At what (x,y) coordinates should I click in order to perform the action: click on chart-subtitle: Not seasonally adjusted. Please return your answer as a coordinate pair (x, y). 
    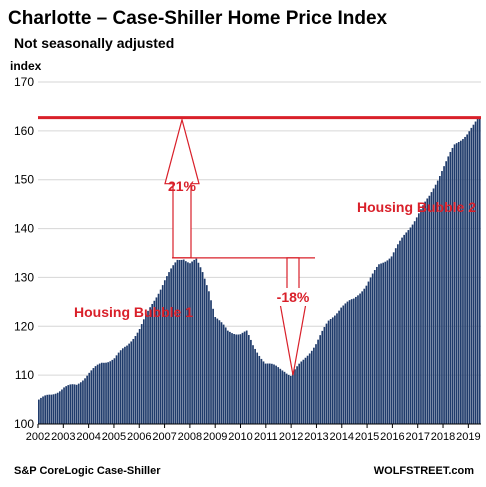
    Looking at the image, I should click on (94, 43).